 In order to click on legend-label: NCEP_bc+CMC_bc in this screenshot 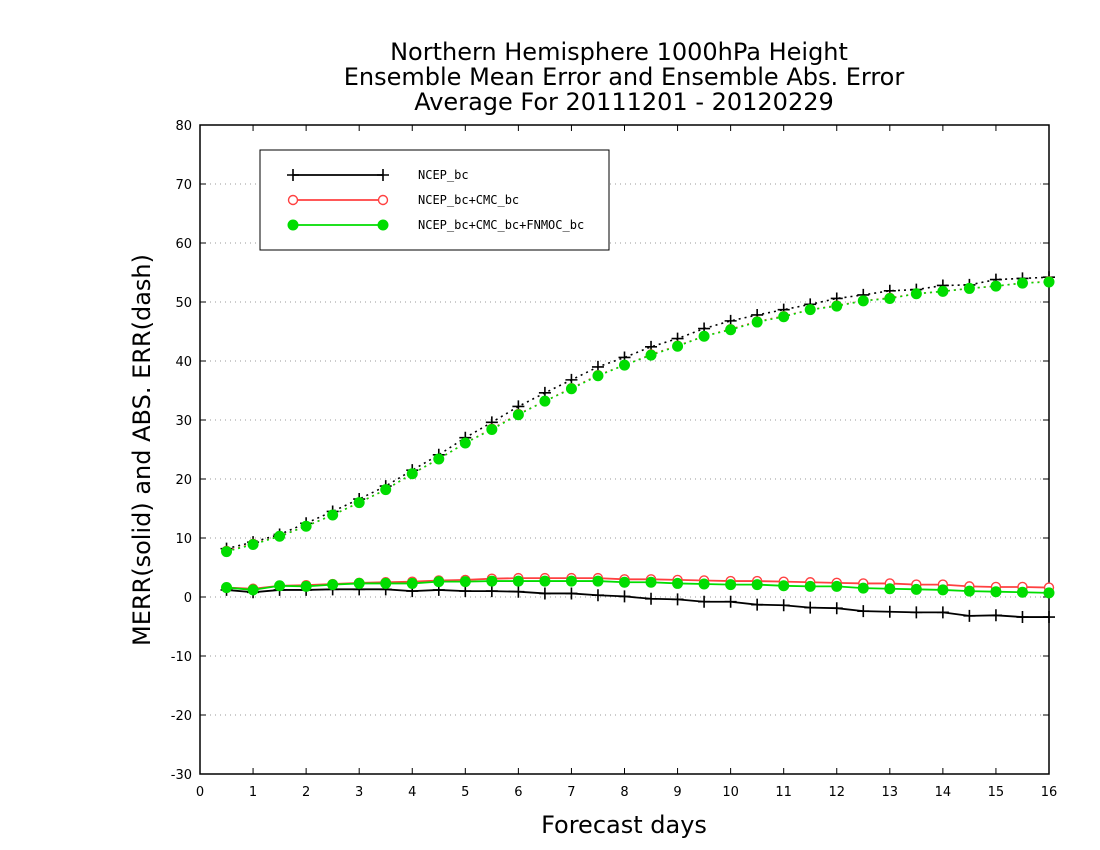, I will do `click(468, 200)`.